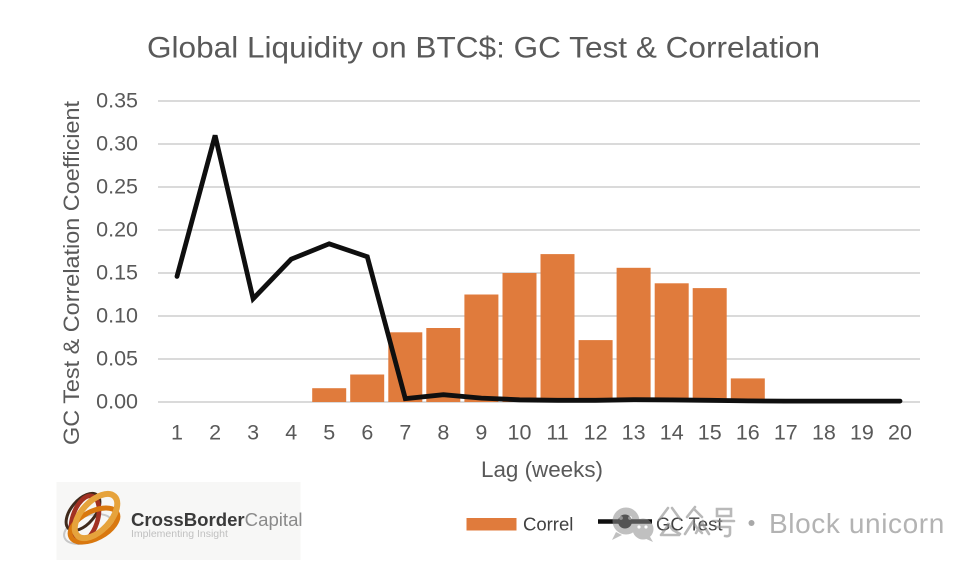 The image size is (972, 567). What do you see at coordinates (548, 524) in the screenshot?
I see `svg-text: Correl` at bounding box center [548, 524].